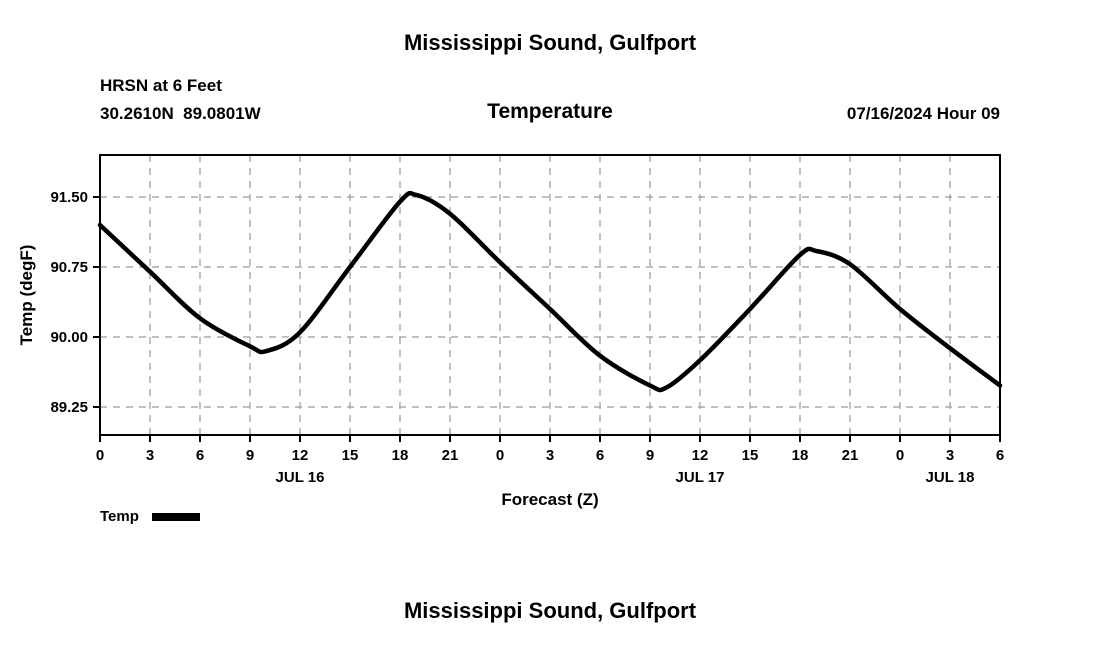  What do you see at coordinates (180, 113) in the screenshot?
I see `station-coordinates: 30.2610N 89.0801W` at bounding box center [180, 113].